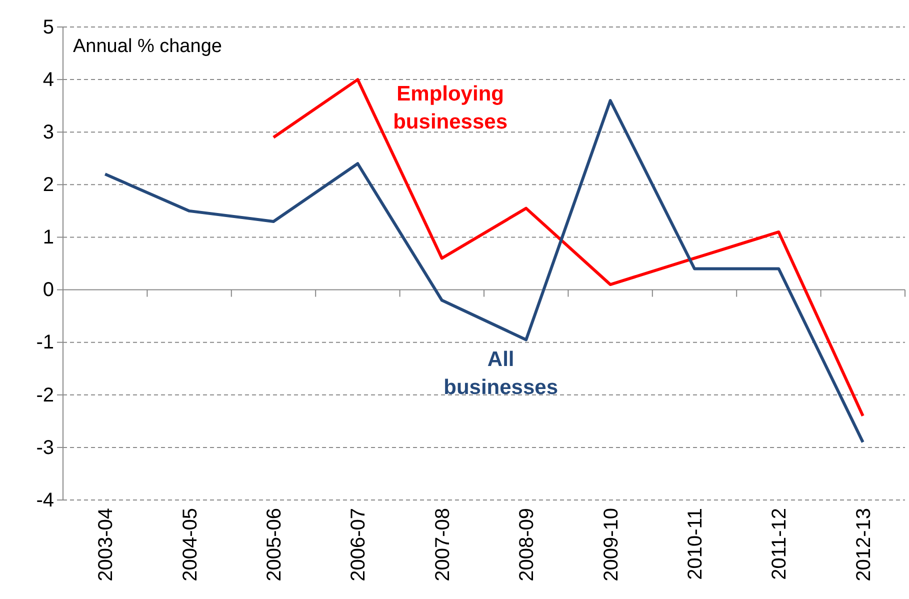  I want to click on x-tick-label: 2008-09, so click(527, 545).